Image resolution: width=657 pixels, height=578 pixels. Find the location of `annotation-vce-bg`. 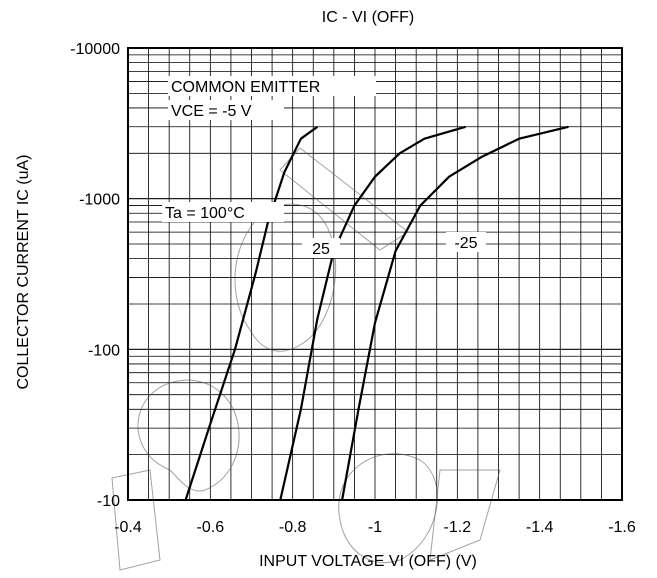

annotation-vce-bg is located at coordinates (226, 110).